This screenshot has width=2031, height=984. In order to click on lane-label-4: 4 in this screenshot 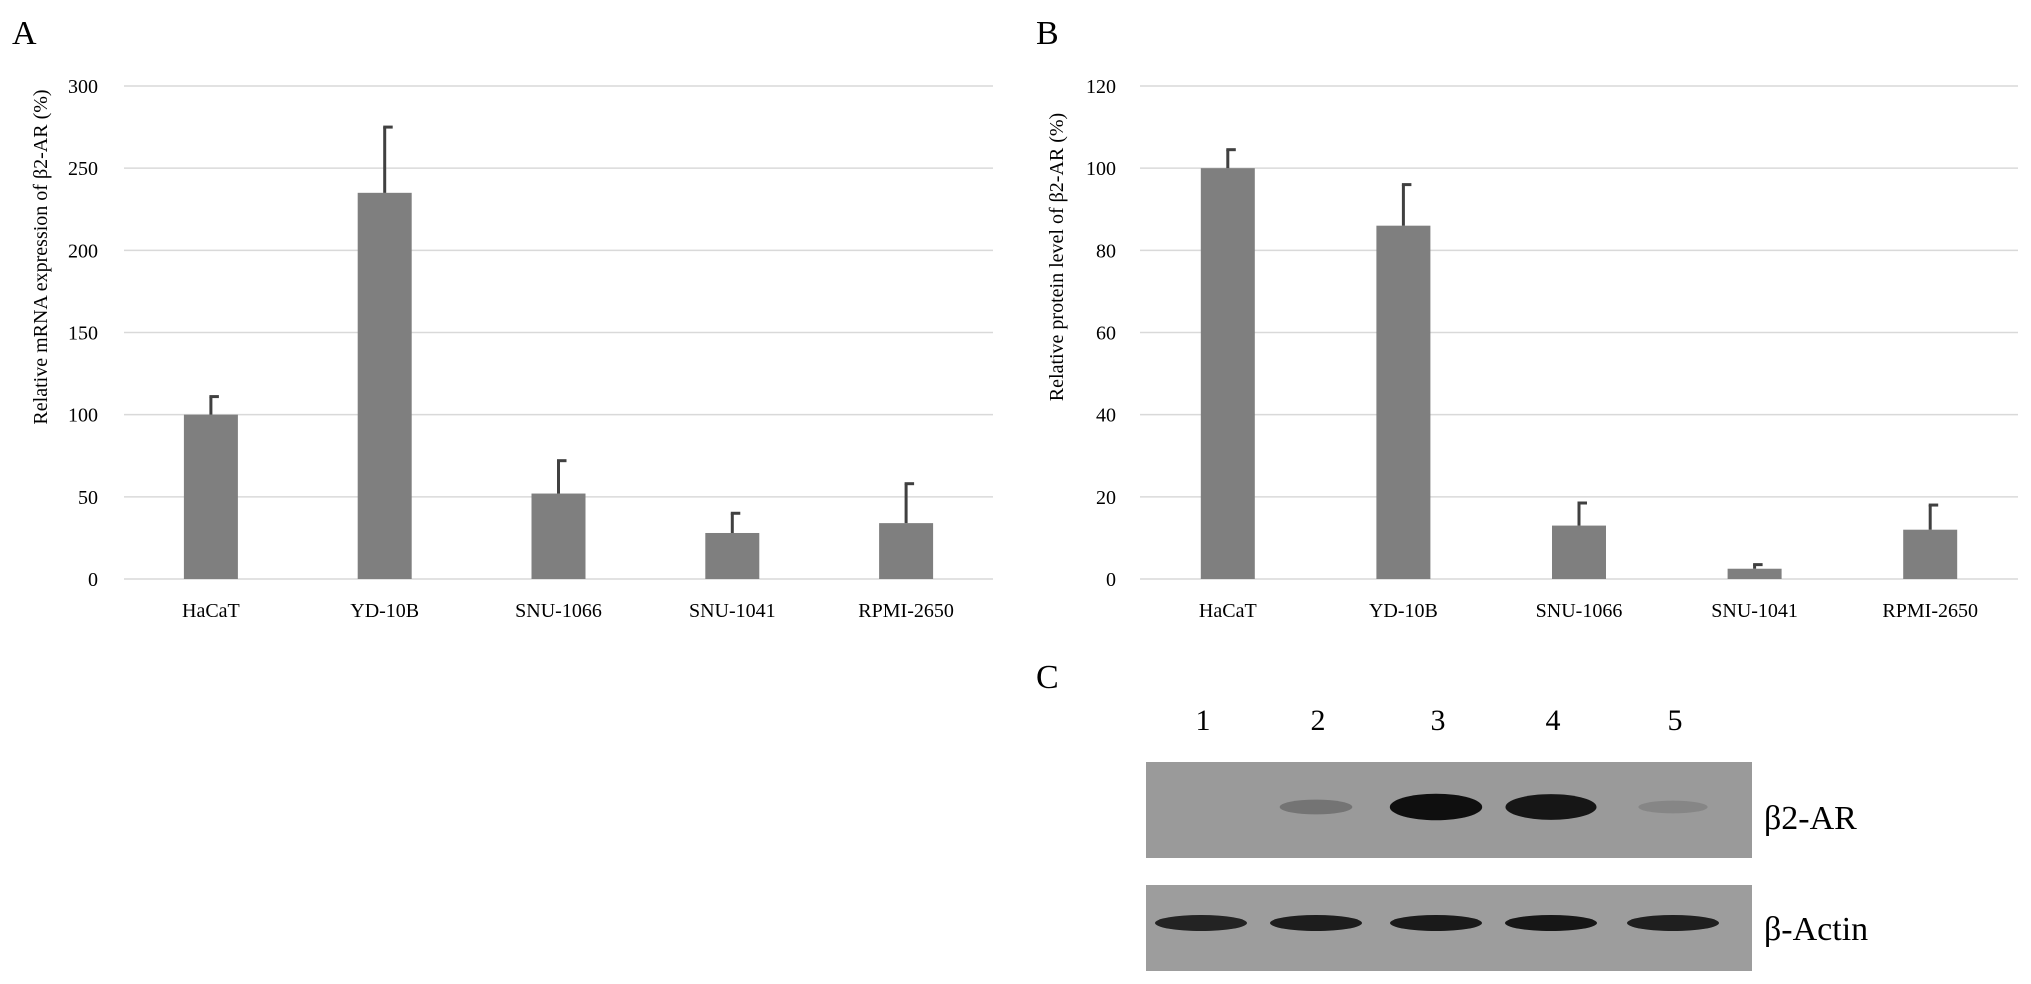, I will do `click(1553, 720)`.